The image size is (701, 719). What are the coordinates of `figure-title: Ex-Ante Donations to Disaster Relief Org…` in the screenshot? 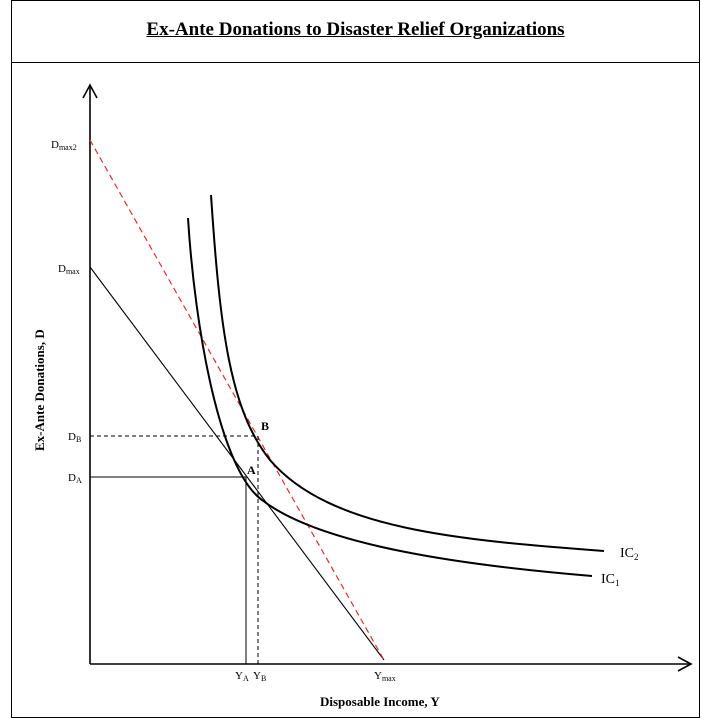 It's located at (355, 29).